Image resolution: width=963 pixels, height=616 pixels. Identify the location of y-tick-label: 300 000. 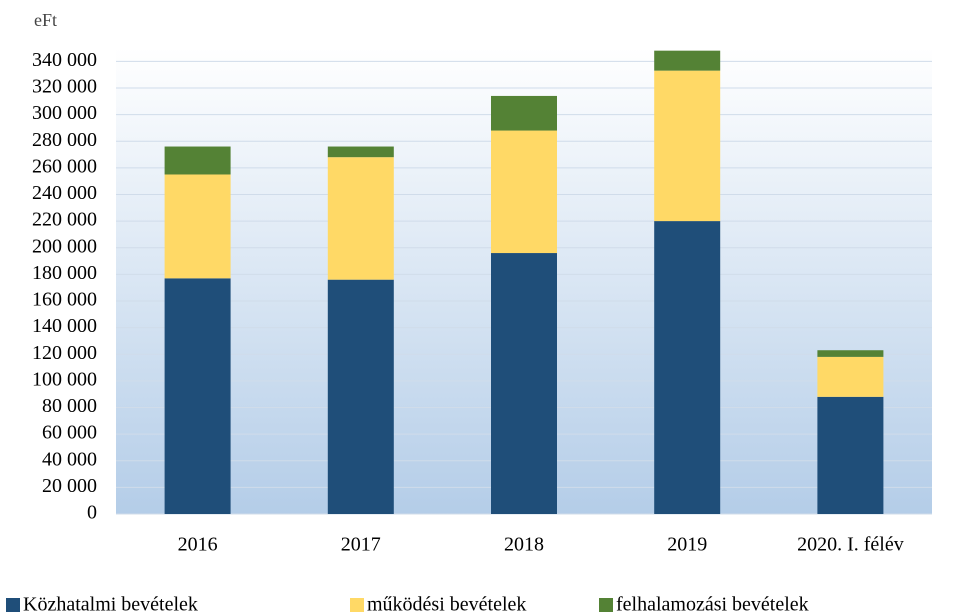
(64, 113).